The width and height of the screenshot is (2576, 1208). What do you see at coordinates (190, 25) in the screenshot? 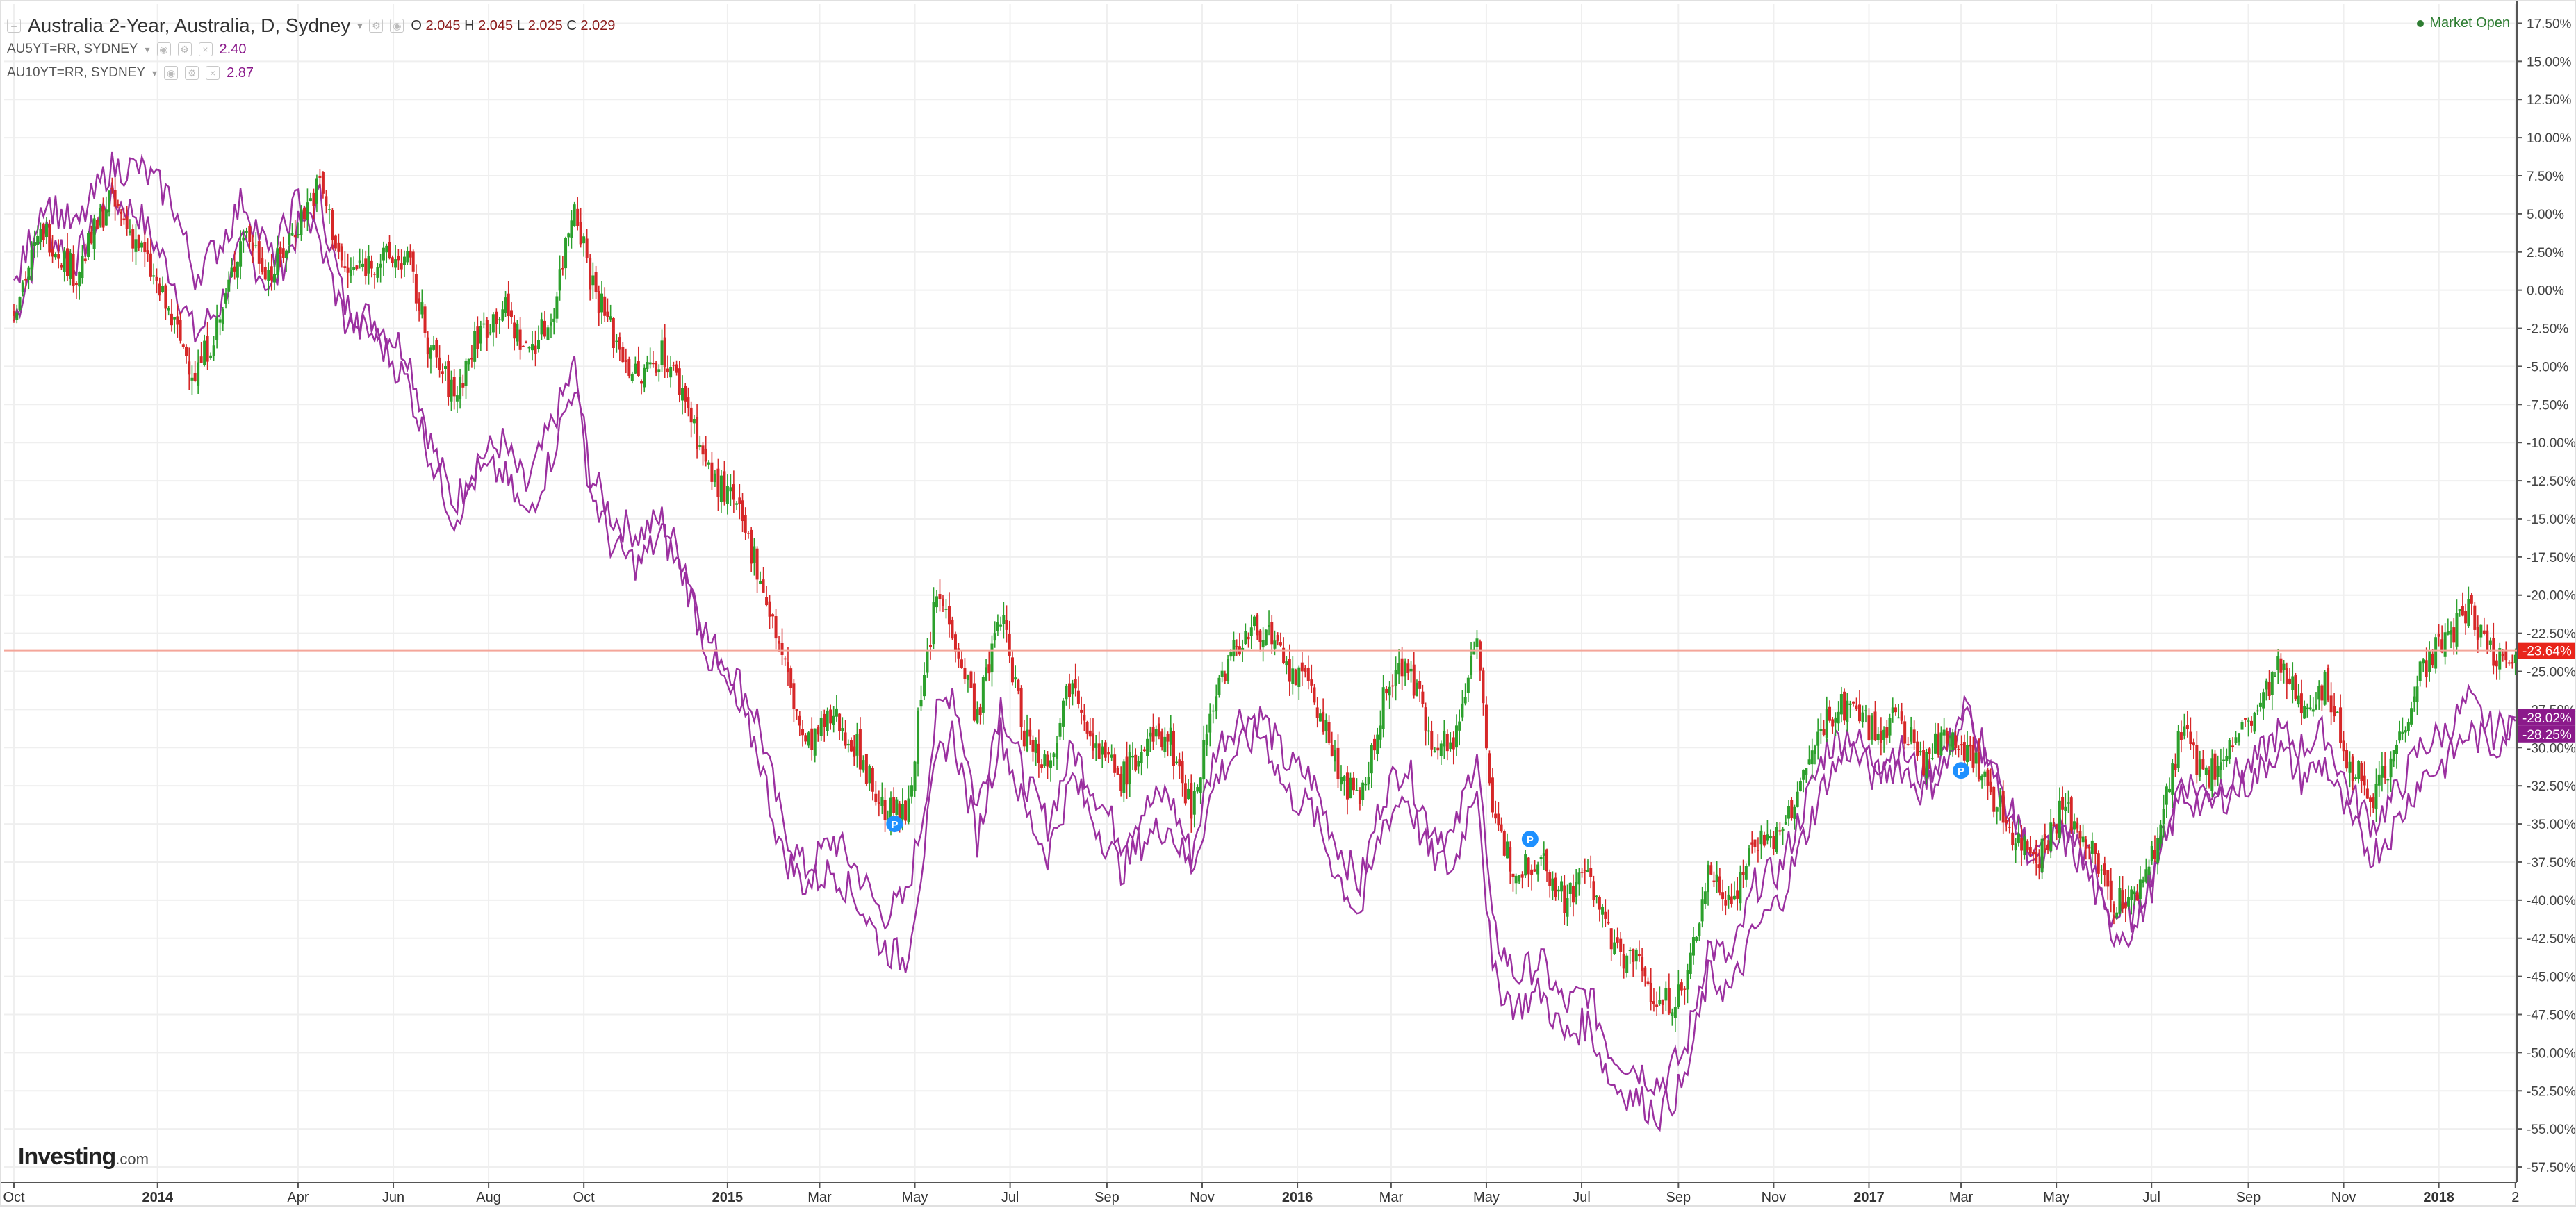
I see `main-symbol-label: Australia 2-Year, Australia, D, Sydney` at bounding box center [190, 25].